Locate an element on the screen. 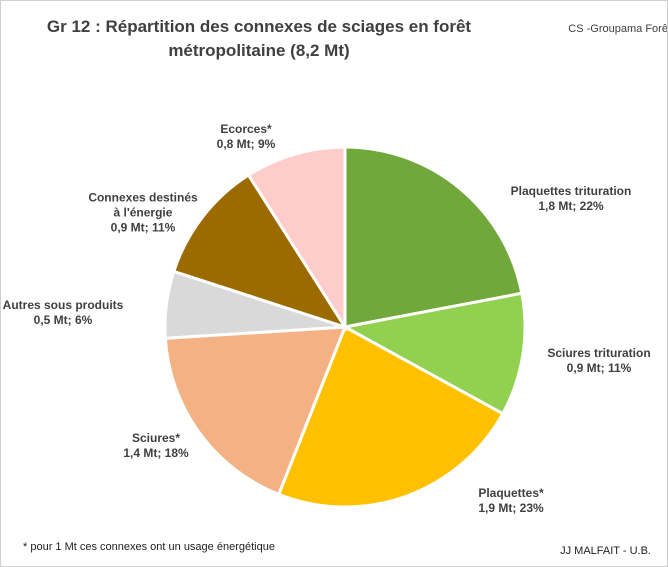 The width and height of the screenshot is (668, 567). value-label: 1,4 Mt; 18% is located at coordinates (156, 453).